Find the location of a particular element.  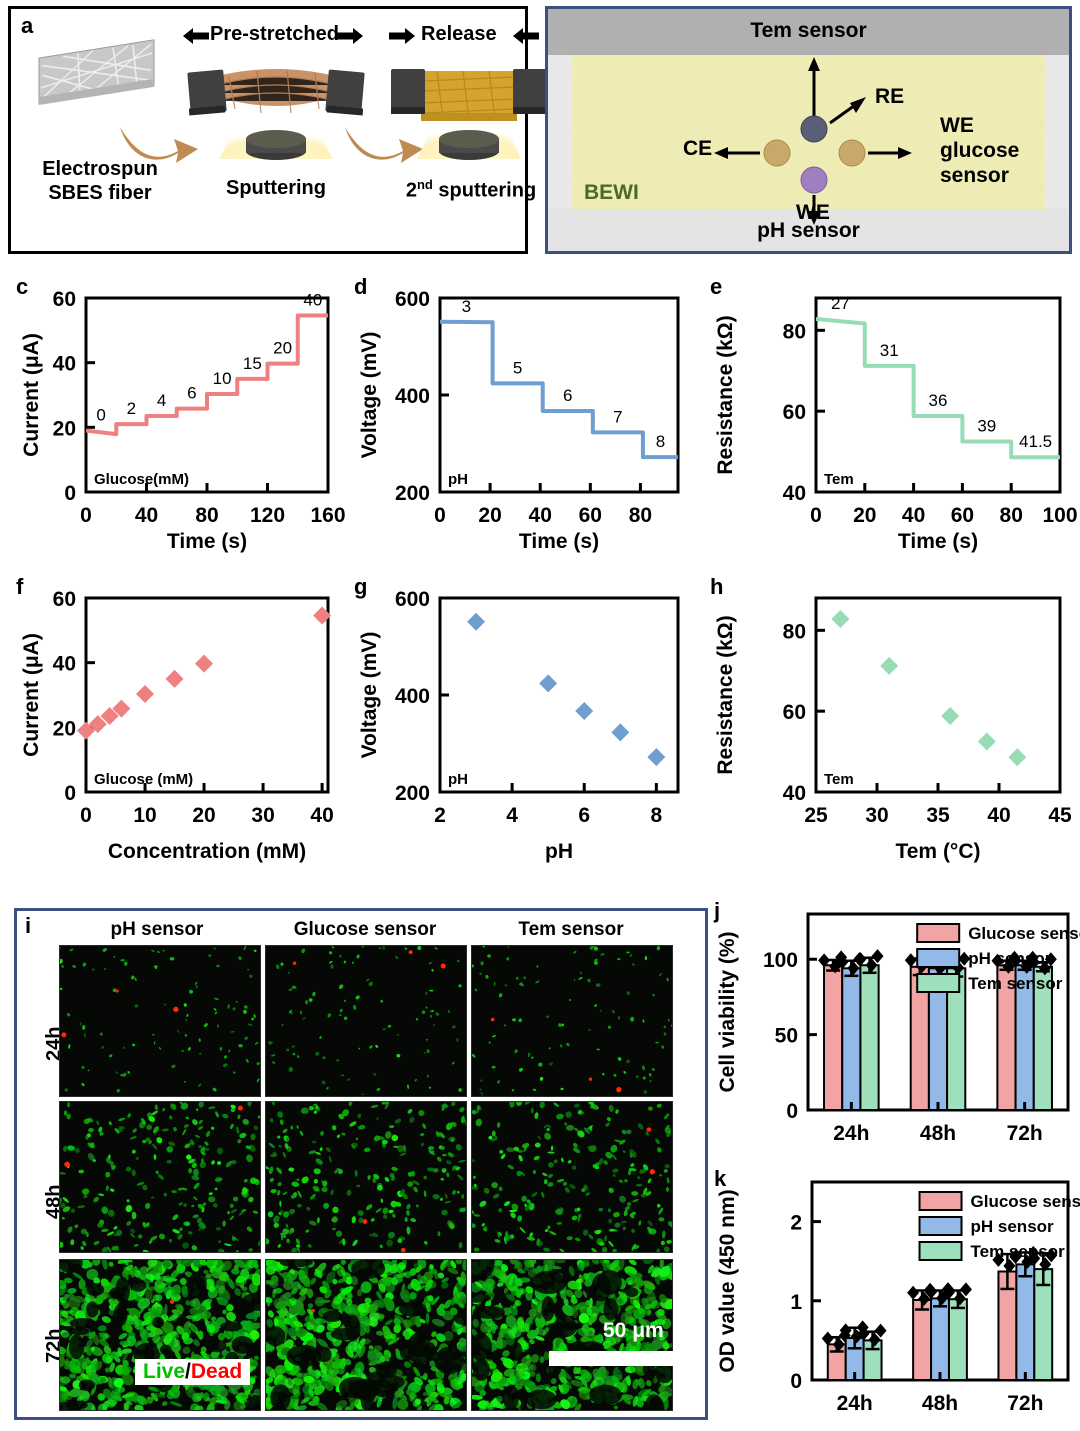

svg-text: 400 is located at coordinates (412, 696).